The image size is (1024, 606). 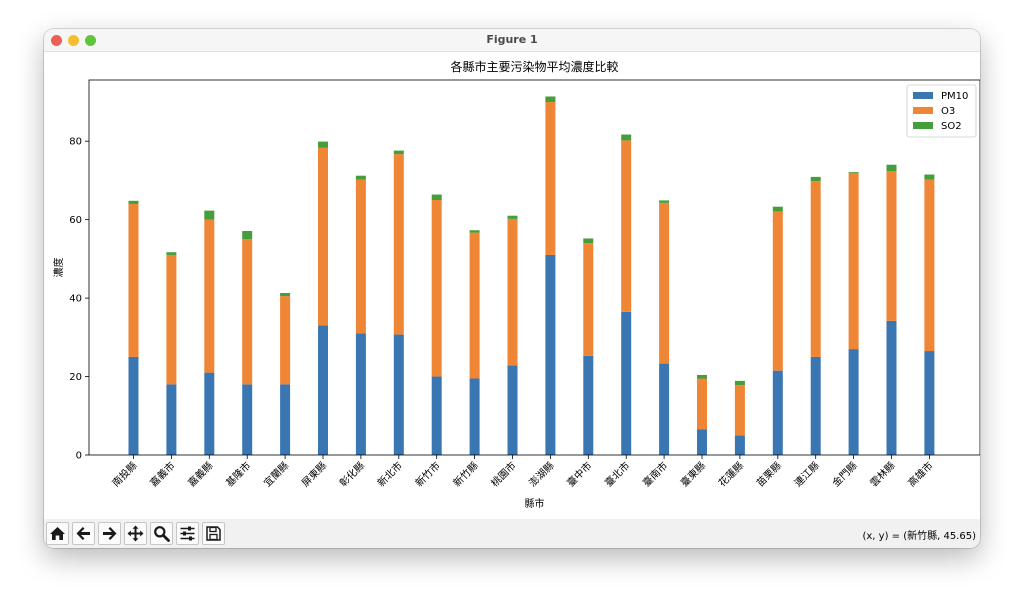 I want to click on save-button, so click(x=213, y=533).